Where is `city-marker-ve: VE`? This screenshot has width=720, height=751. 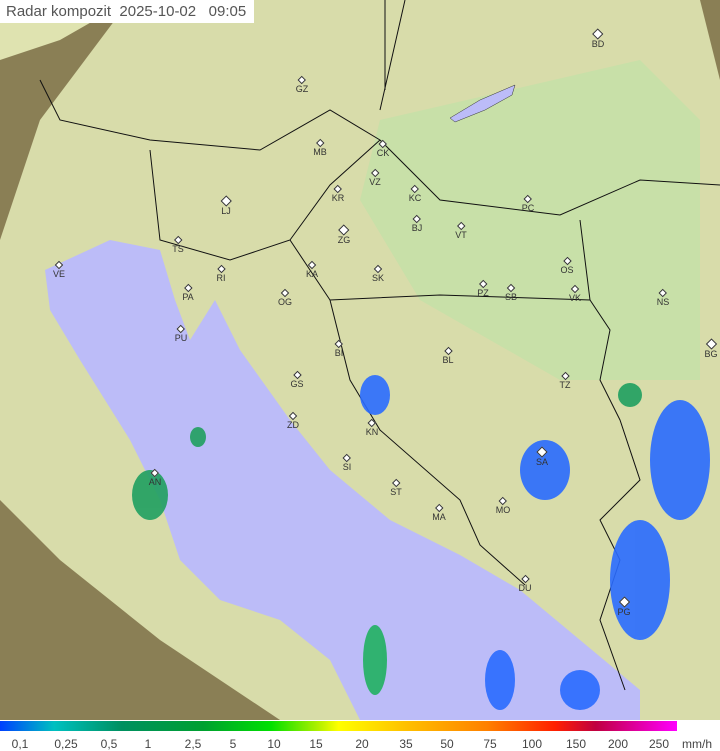 city-marker-ve: VE is located at coordinates (59, 269).